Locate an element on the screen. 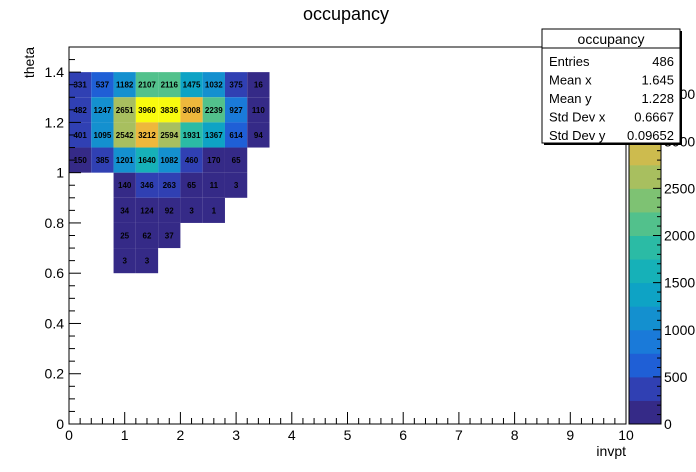 This screenshot has width=696, height=472. stats-entry-label: Mean x is located at coordinates (570, 80).